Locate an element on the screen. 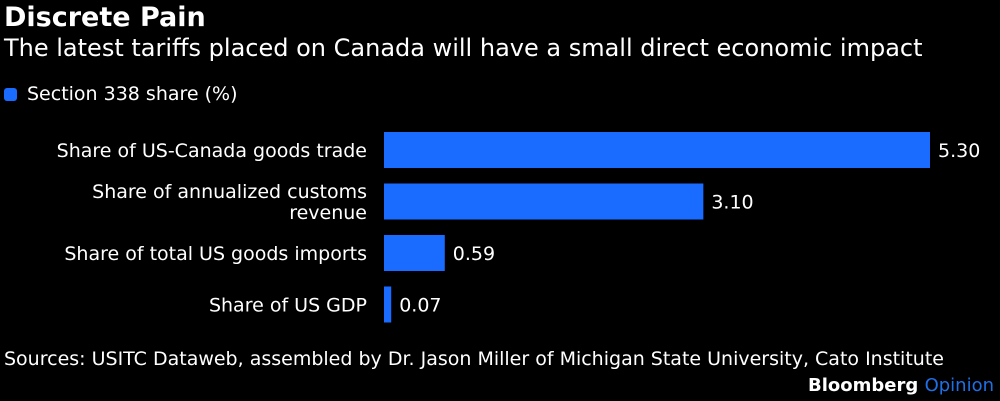 This screenshot has width=1000, height=401. category-label-2-line-0: Share of total US goods imports is located at coordinates (215, 254).